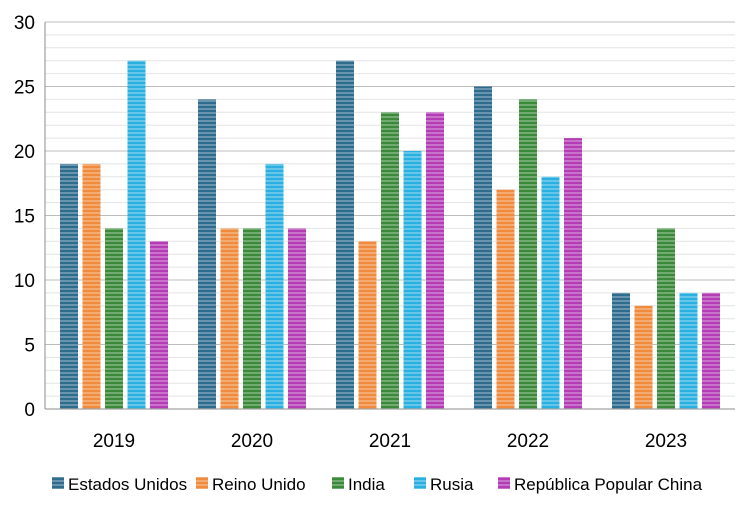  I want to click on legend-label: Rusia, so click(452, 484).